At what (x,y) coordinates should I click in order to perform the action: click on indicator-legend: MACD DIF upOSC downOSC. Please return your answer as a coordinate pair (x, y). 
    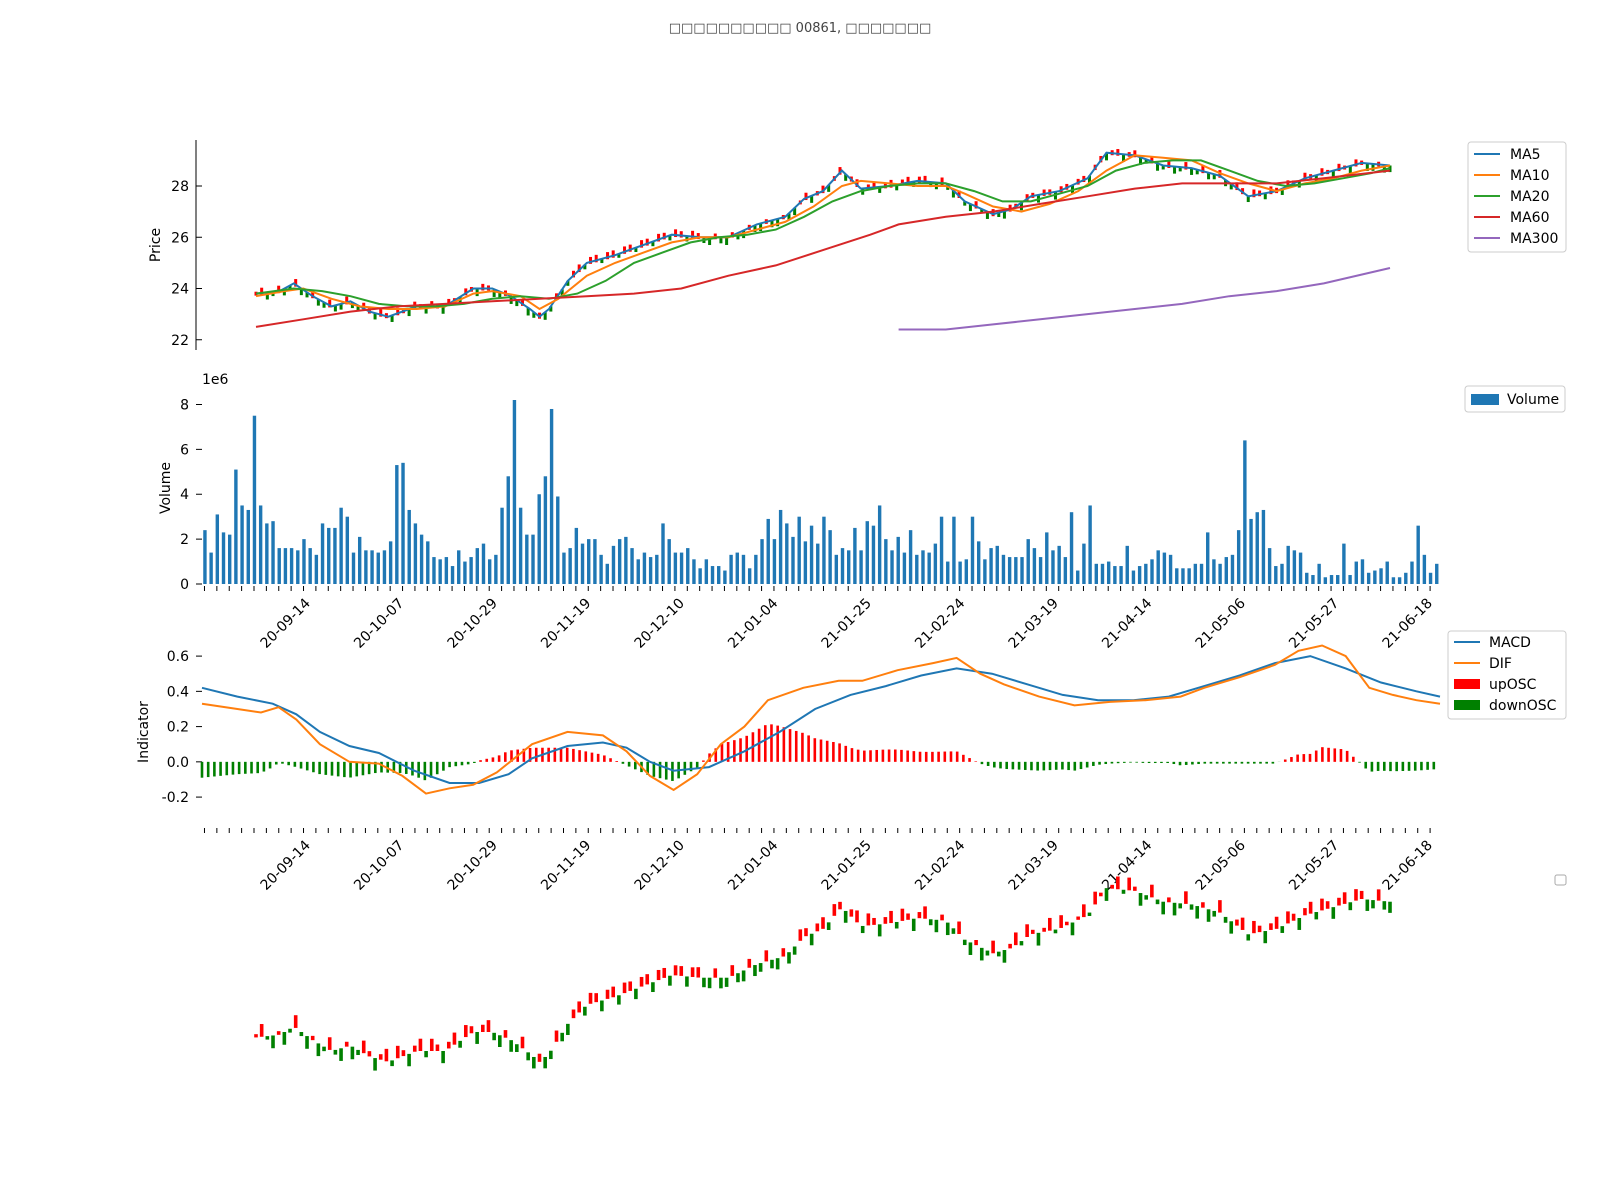
    Looking at the image, I should click on (1507, 675).